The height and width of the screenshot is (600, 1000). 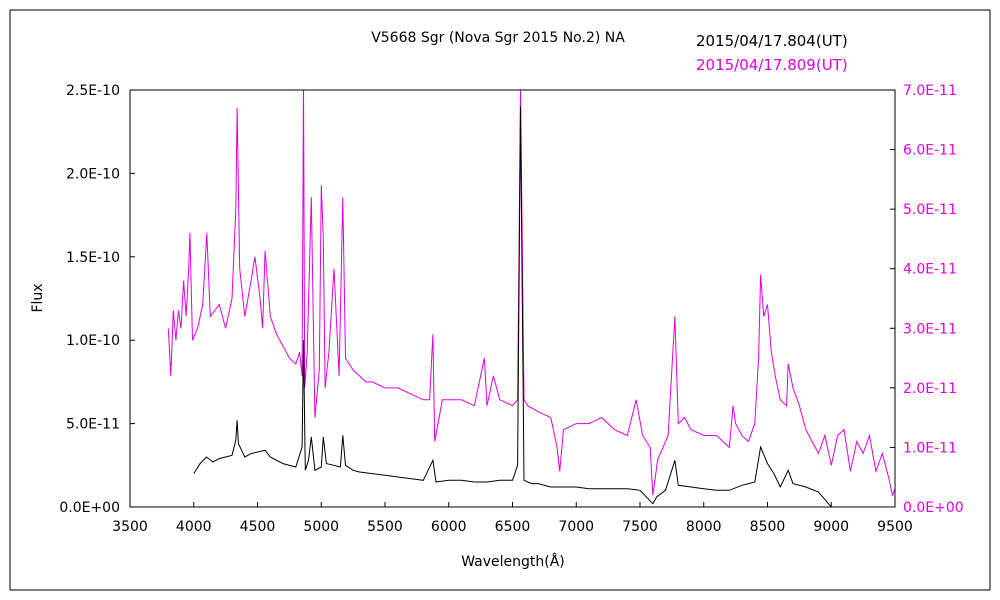 I want to click on y-left-tick-label: 5.0E-11, so click(x=93, y=425).